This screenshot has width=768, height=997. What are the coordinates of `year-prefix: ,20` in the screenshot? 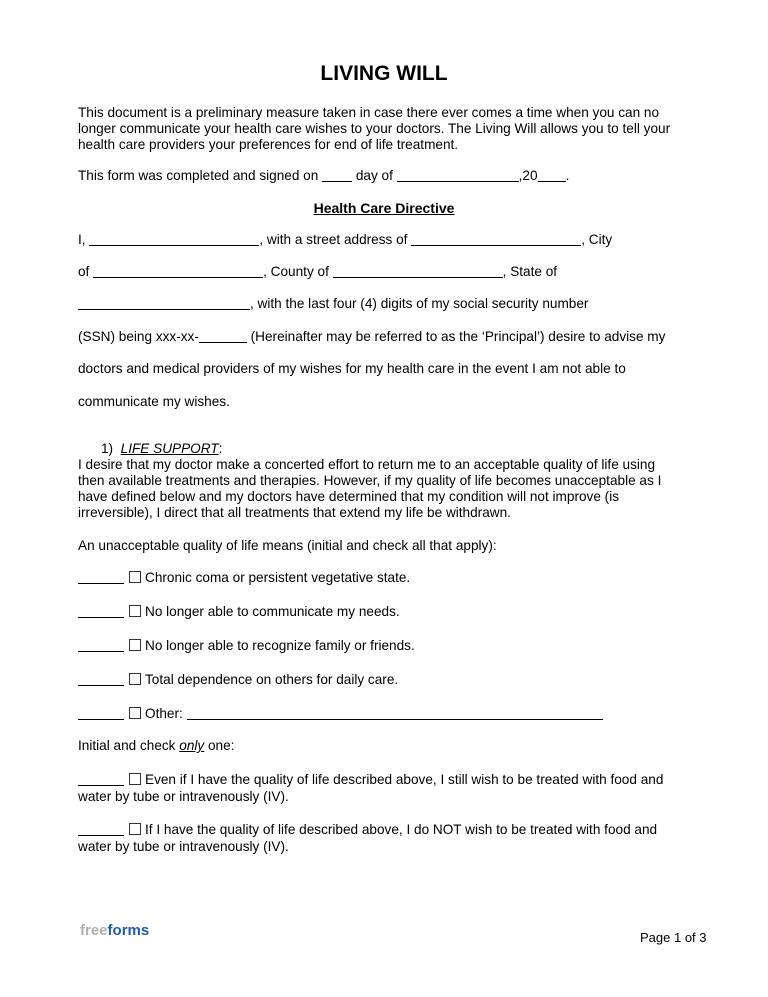 It's located at (528, 175).